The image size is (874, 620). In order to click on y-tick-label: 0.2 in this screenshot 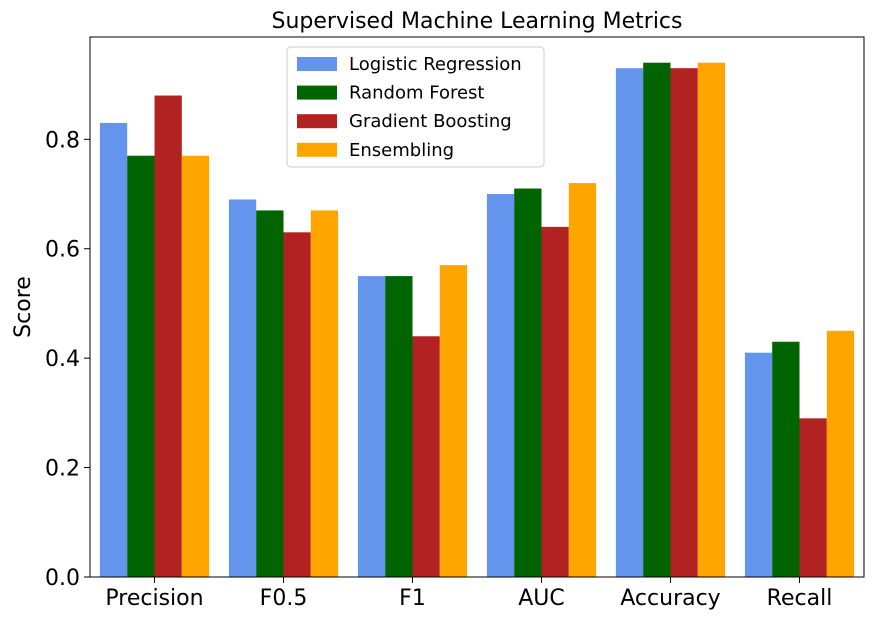, I will do `click(62, 469)`.